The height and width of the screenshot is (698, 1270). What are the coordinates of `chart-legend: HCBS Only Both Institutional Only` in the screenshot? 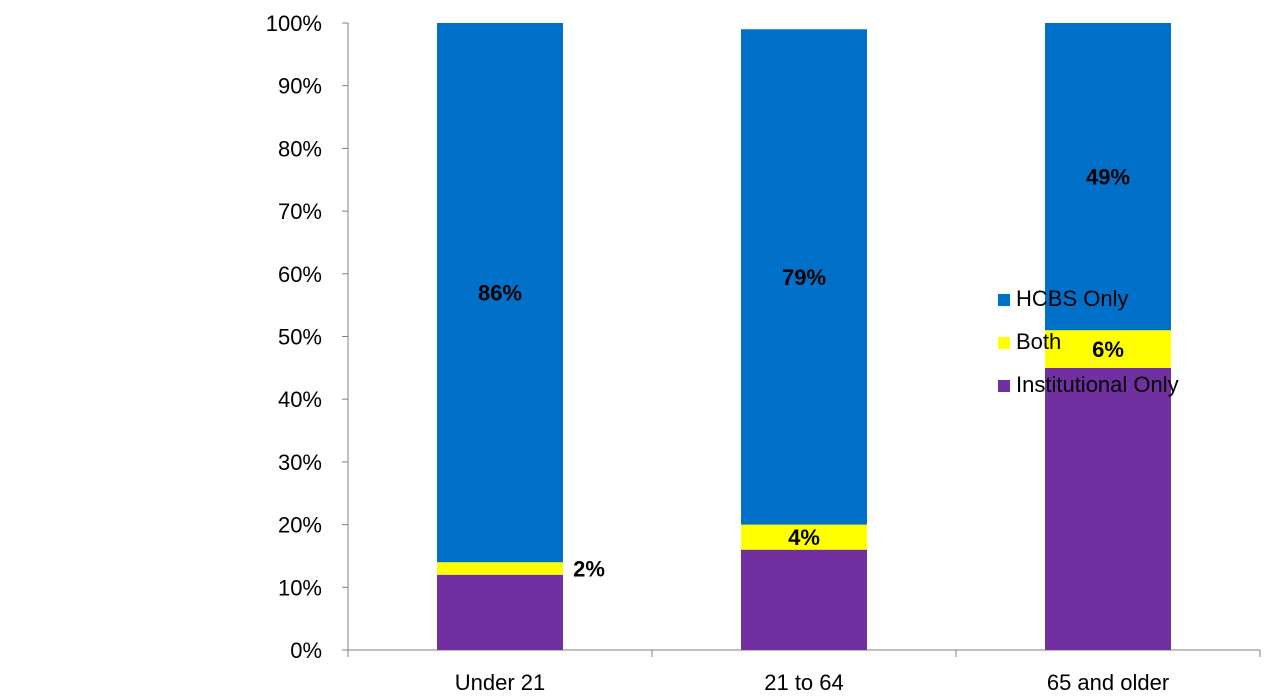 It's located at (1088, 341).